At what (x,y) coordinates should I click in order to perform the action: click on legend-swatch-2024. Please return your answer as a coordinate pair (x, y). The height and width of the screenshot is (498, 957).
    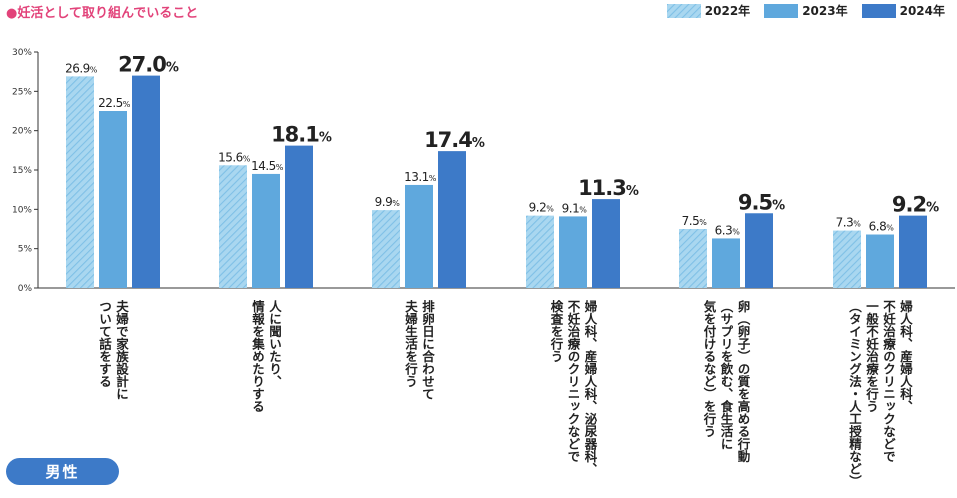
    Looking at the image, I should click on (878, 10).